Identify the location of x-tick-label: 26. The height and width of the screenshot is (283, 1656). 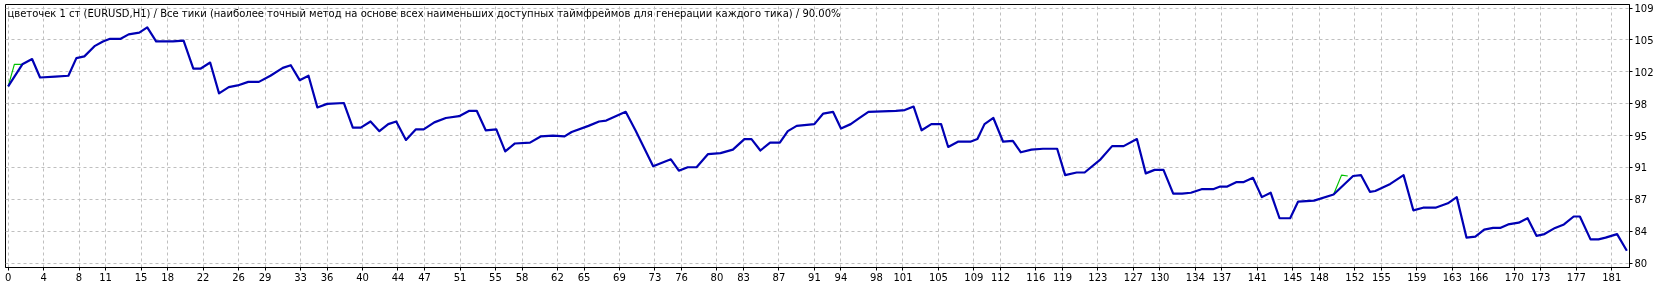
(238, 277).